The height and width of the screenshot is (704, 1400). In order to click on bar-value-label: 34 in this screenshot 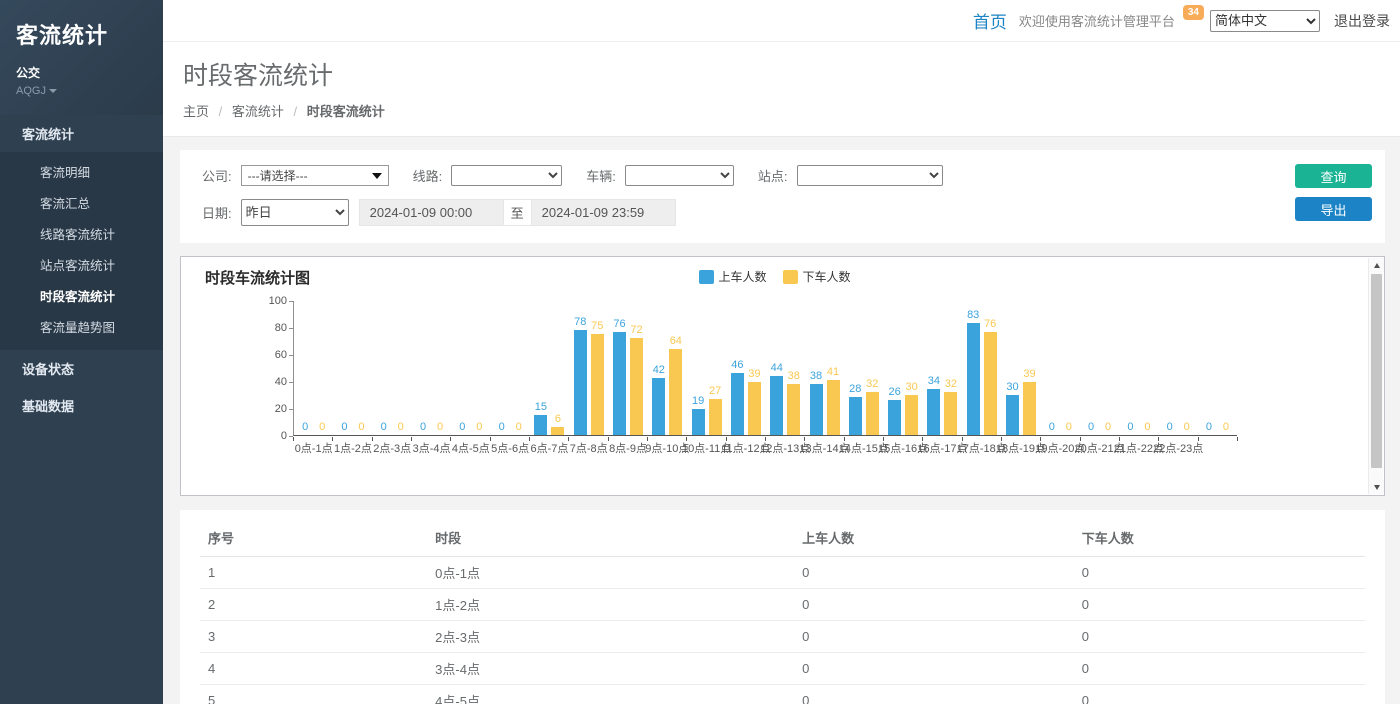, I will do `click(934, 381)`.